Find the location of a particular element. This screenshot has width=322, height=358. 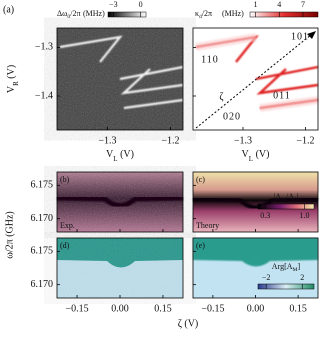

colorbar-title: |AM/A0| is located at coordinates (286, 197).